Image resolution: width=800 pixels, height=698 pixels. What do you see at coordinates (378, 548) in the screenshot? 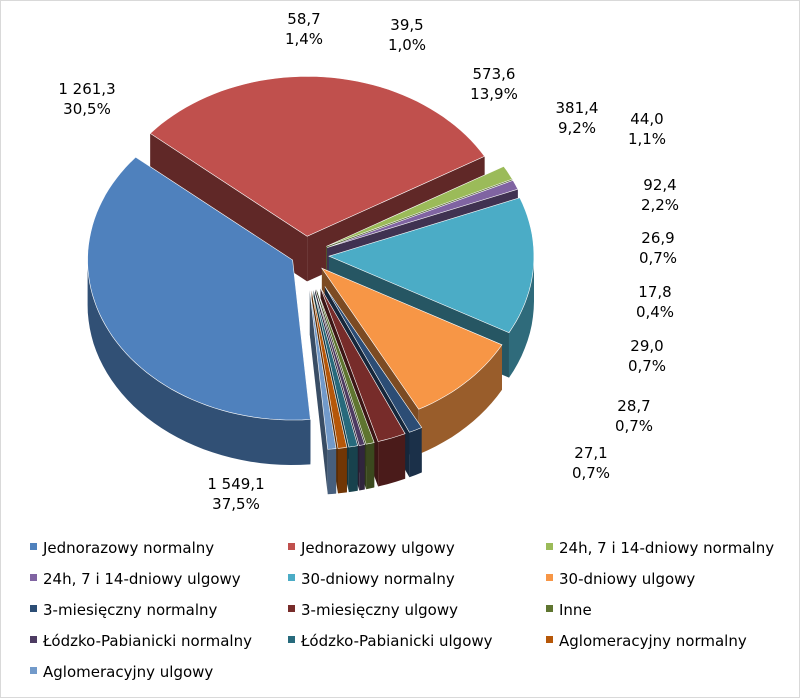
I see `legend-label: Jednorazowy ulgowy` at bounding box center [378, 548].